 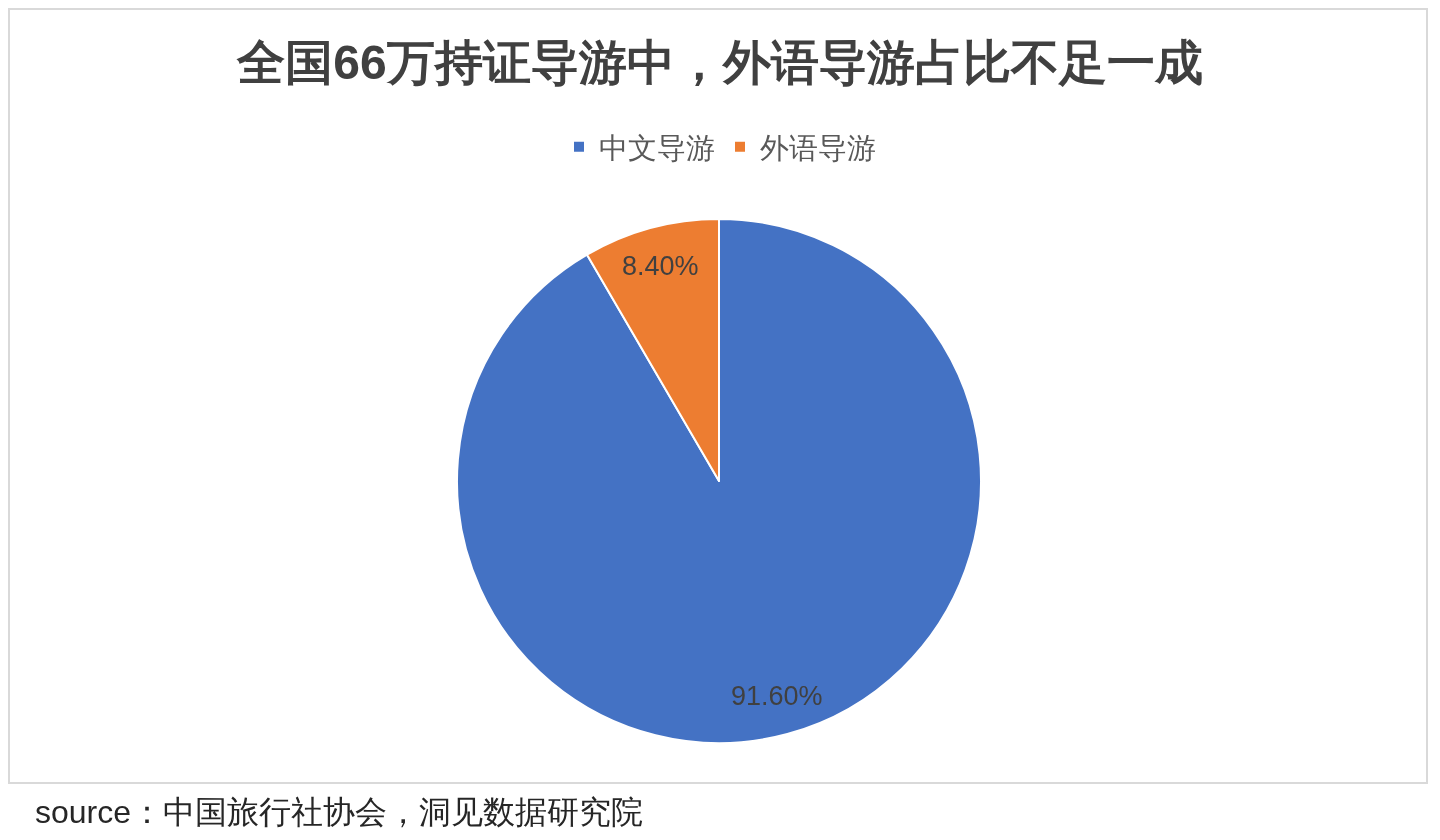 What do you see at coordinates (339, 812) in the screenshot?
I see `source-note: source：中国旅行社协会，洞见数据研究院` at bounding box center [339, 812].